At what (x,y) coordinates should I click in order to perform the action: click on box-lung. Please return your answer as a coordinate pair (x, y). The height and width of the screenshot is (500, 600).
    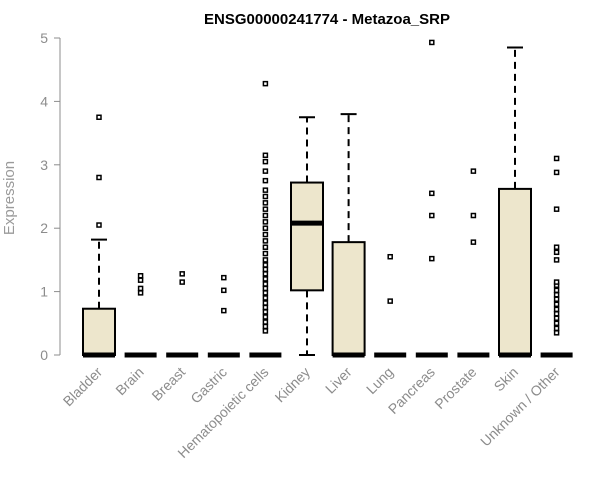
    Looking at the image, I should click on (390, 305).